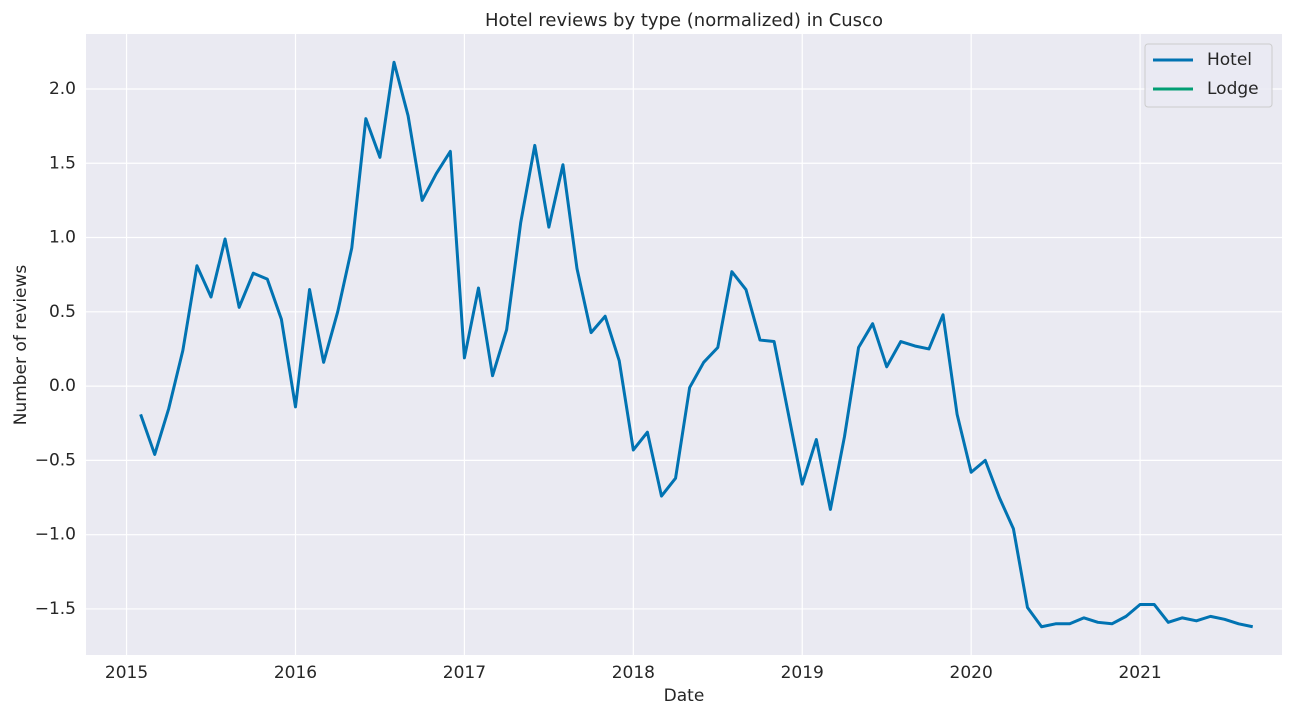 Image resolution: width=1296 pixels, height=720 pixels. I want to click on y-axis-label: Number of reviews, so click(21, 345).